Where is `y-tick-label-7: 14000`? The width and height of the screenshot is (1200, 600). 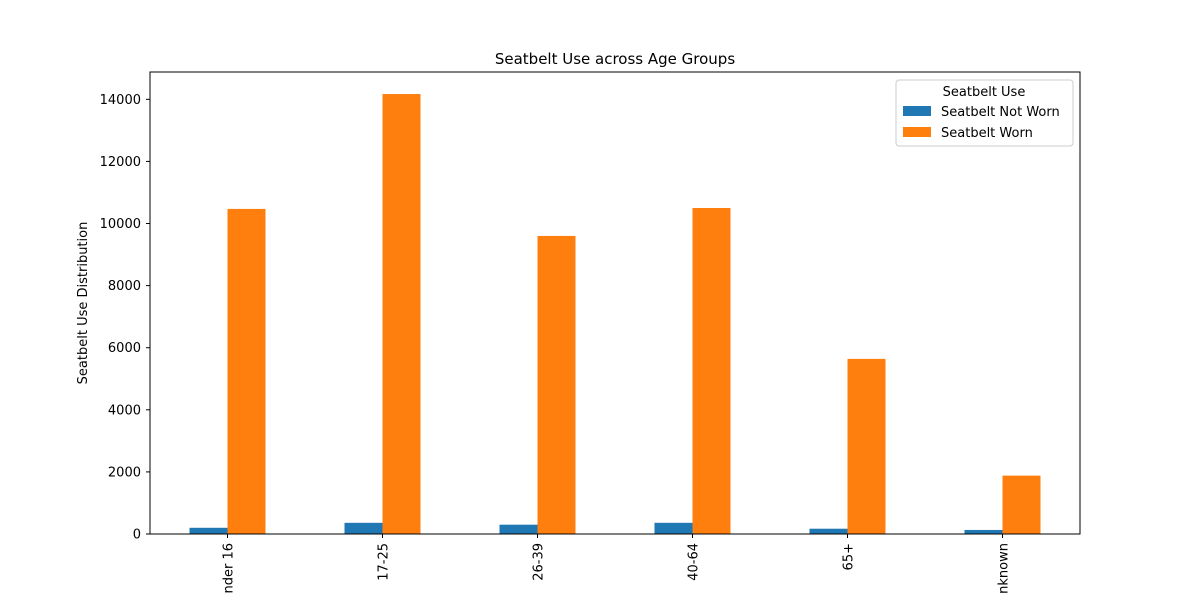
y-tick-label-7: 14000 is located at coordinates (120, 100).